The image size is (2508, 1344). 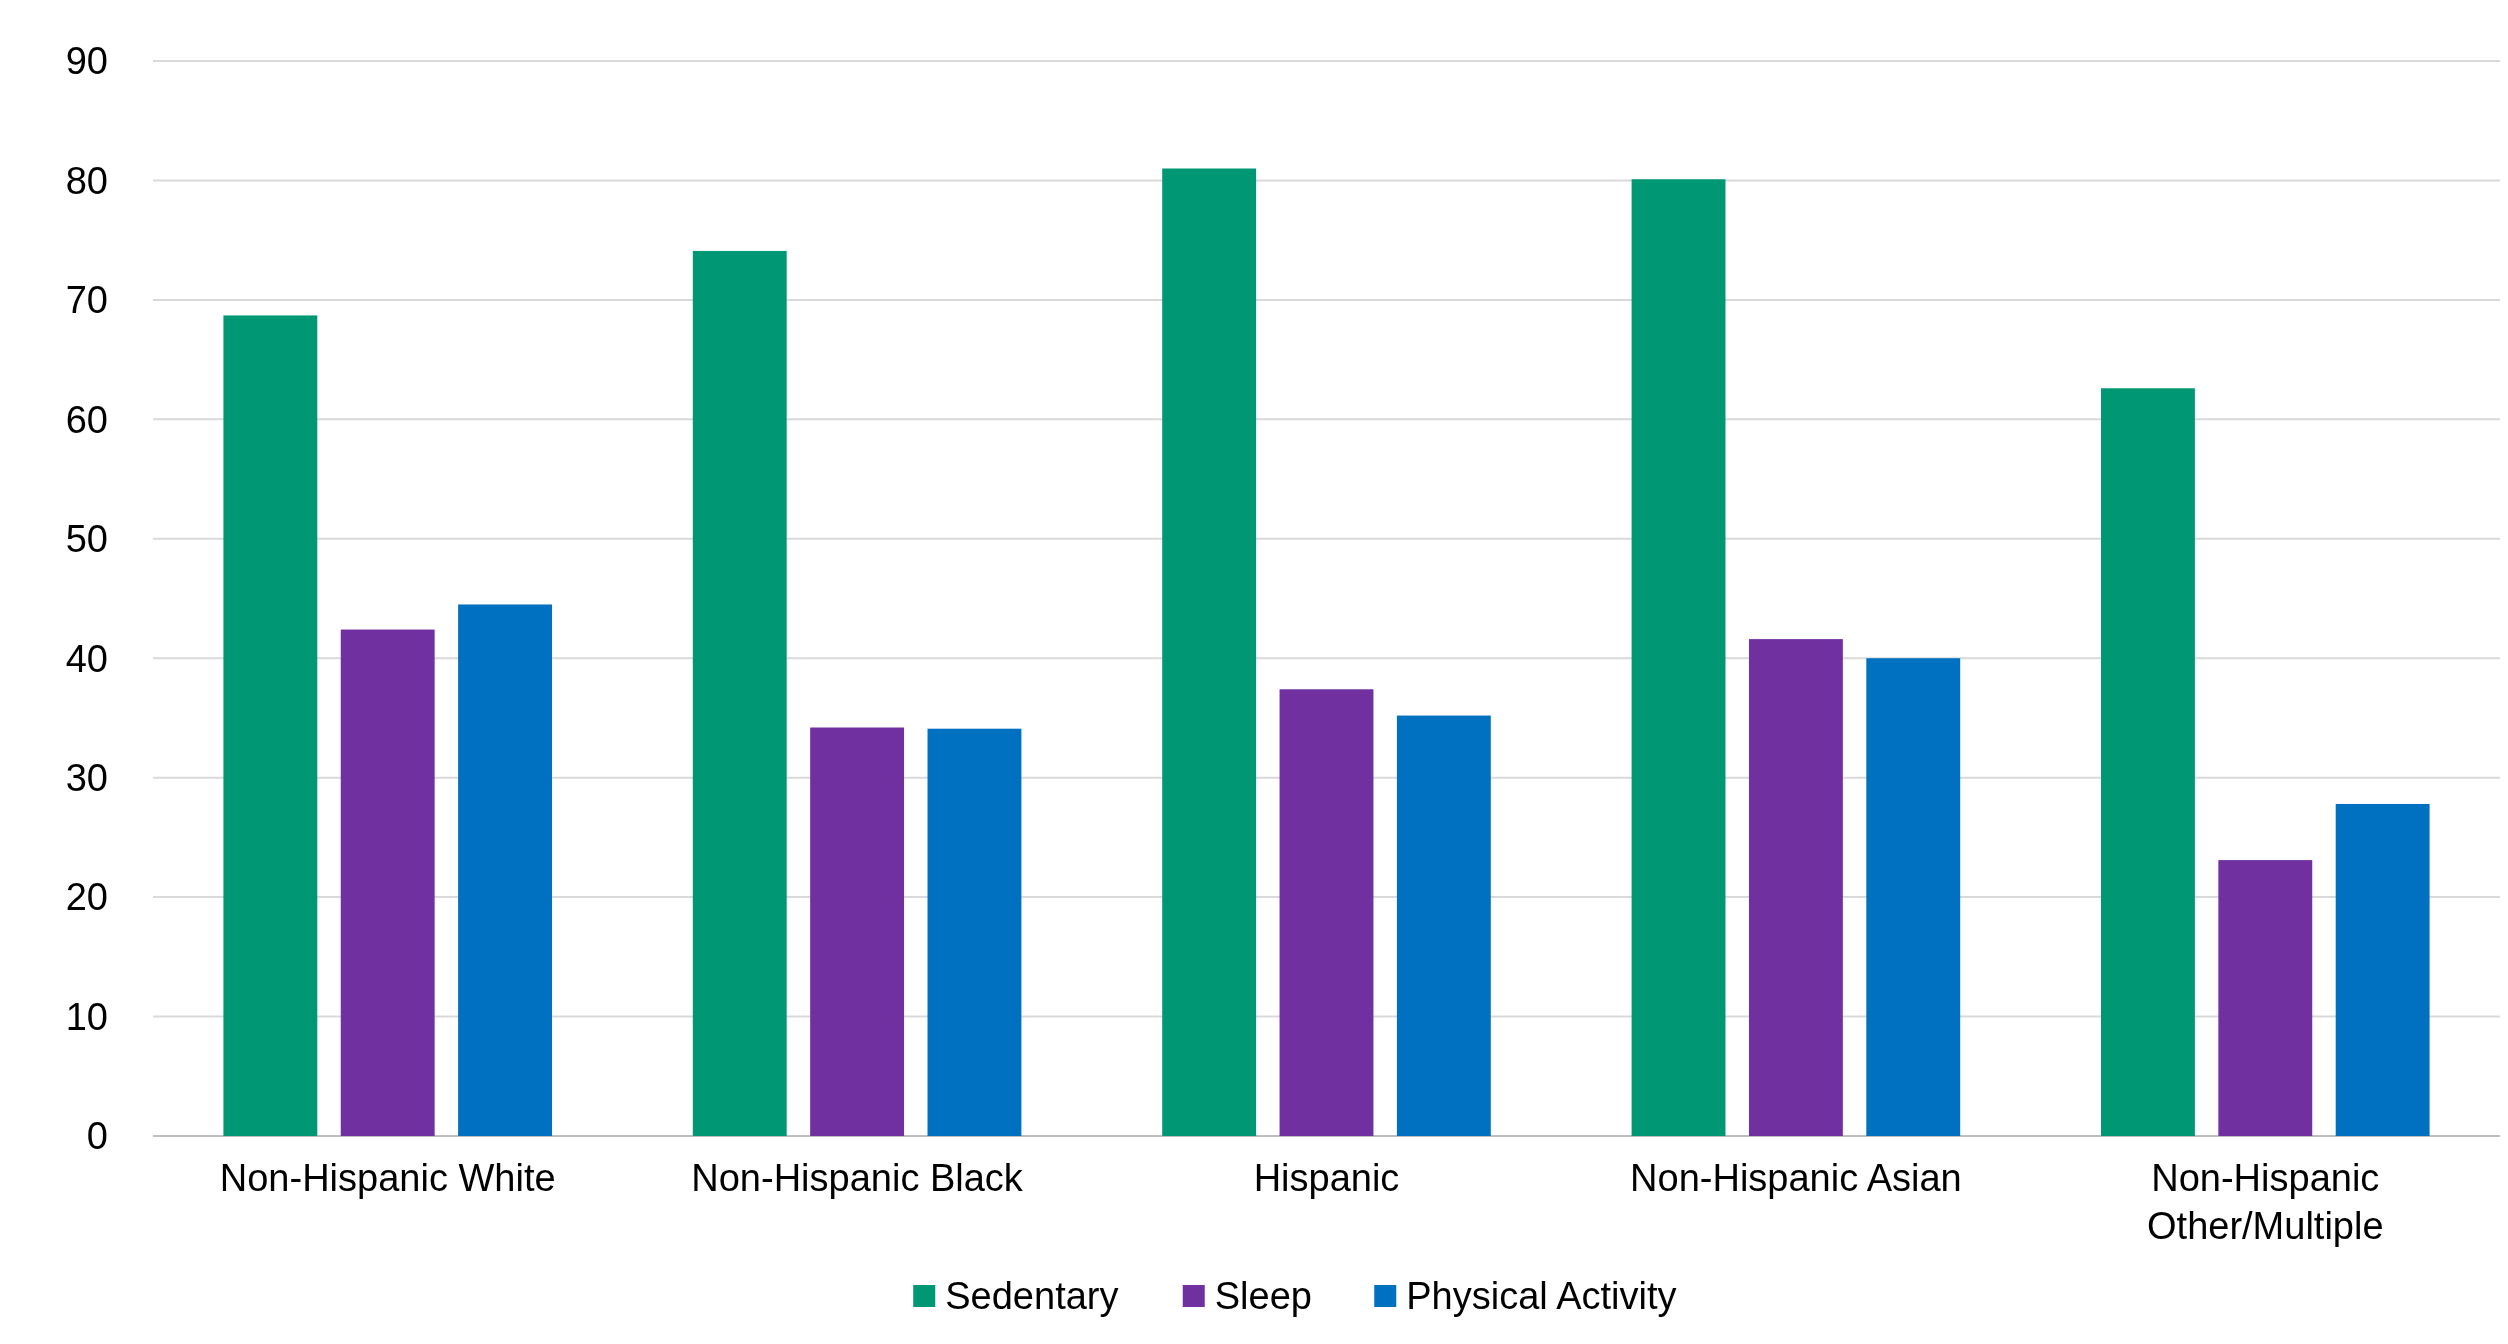 What do you see at coordinates (387, 1178) in the screenshot?
I see `x-tick-label: Non-Hispanic White` at bounding box center [387, 1178].